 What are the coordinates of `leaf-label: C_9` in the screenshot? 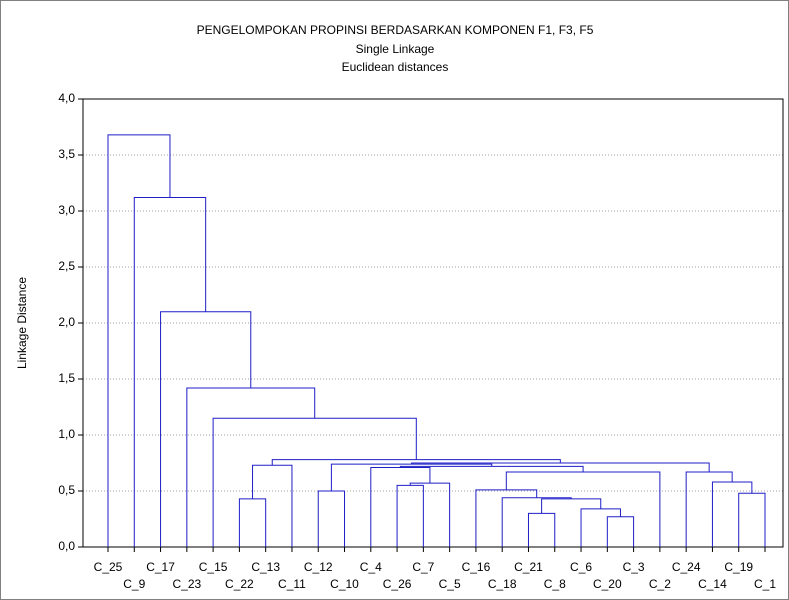 It's located at (134, 584).